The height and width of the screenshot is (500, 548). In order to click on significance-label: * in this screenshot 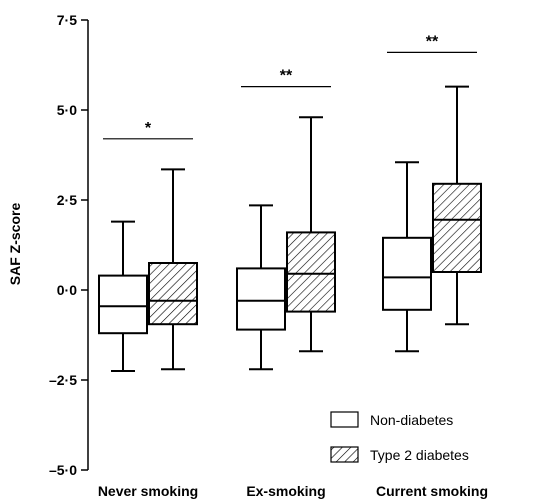, I will do `click(148, 128)`.